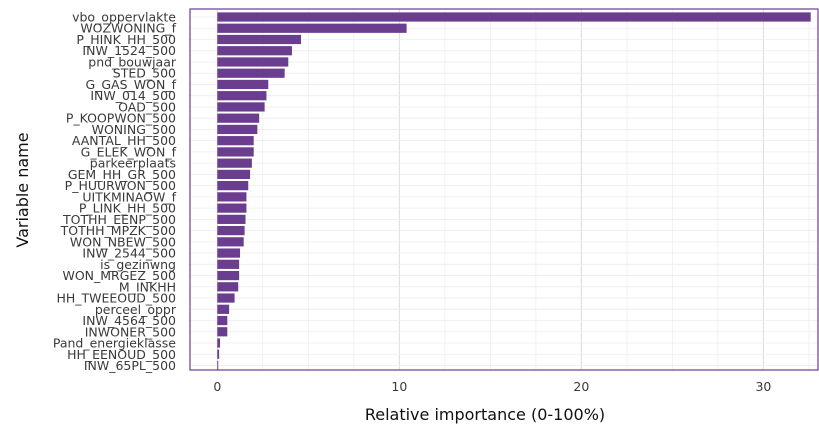  I want to click on y-tick-label: is_gezinwng, so click(138, 264).